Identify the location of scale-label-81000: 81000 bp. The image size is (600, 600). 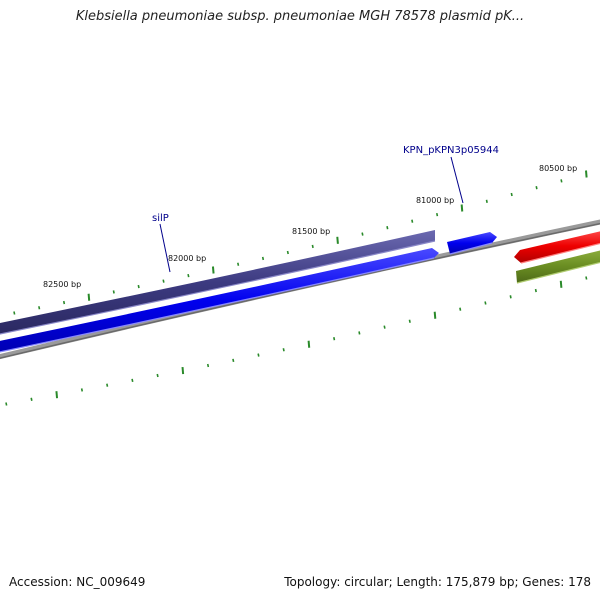
(435, 200).